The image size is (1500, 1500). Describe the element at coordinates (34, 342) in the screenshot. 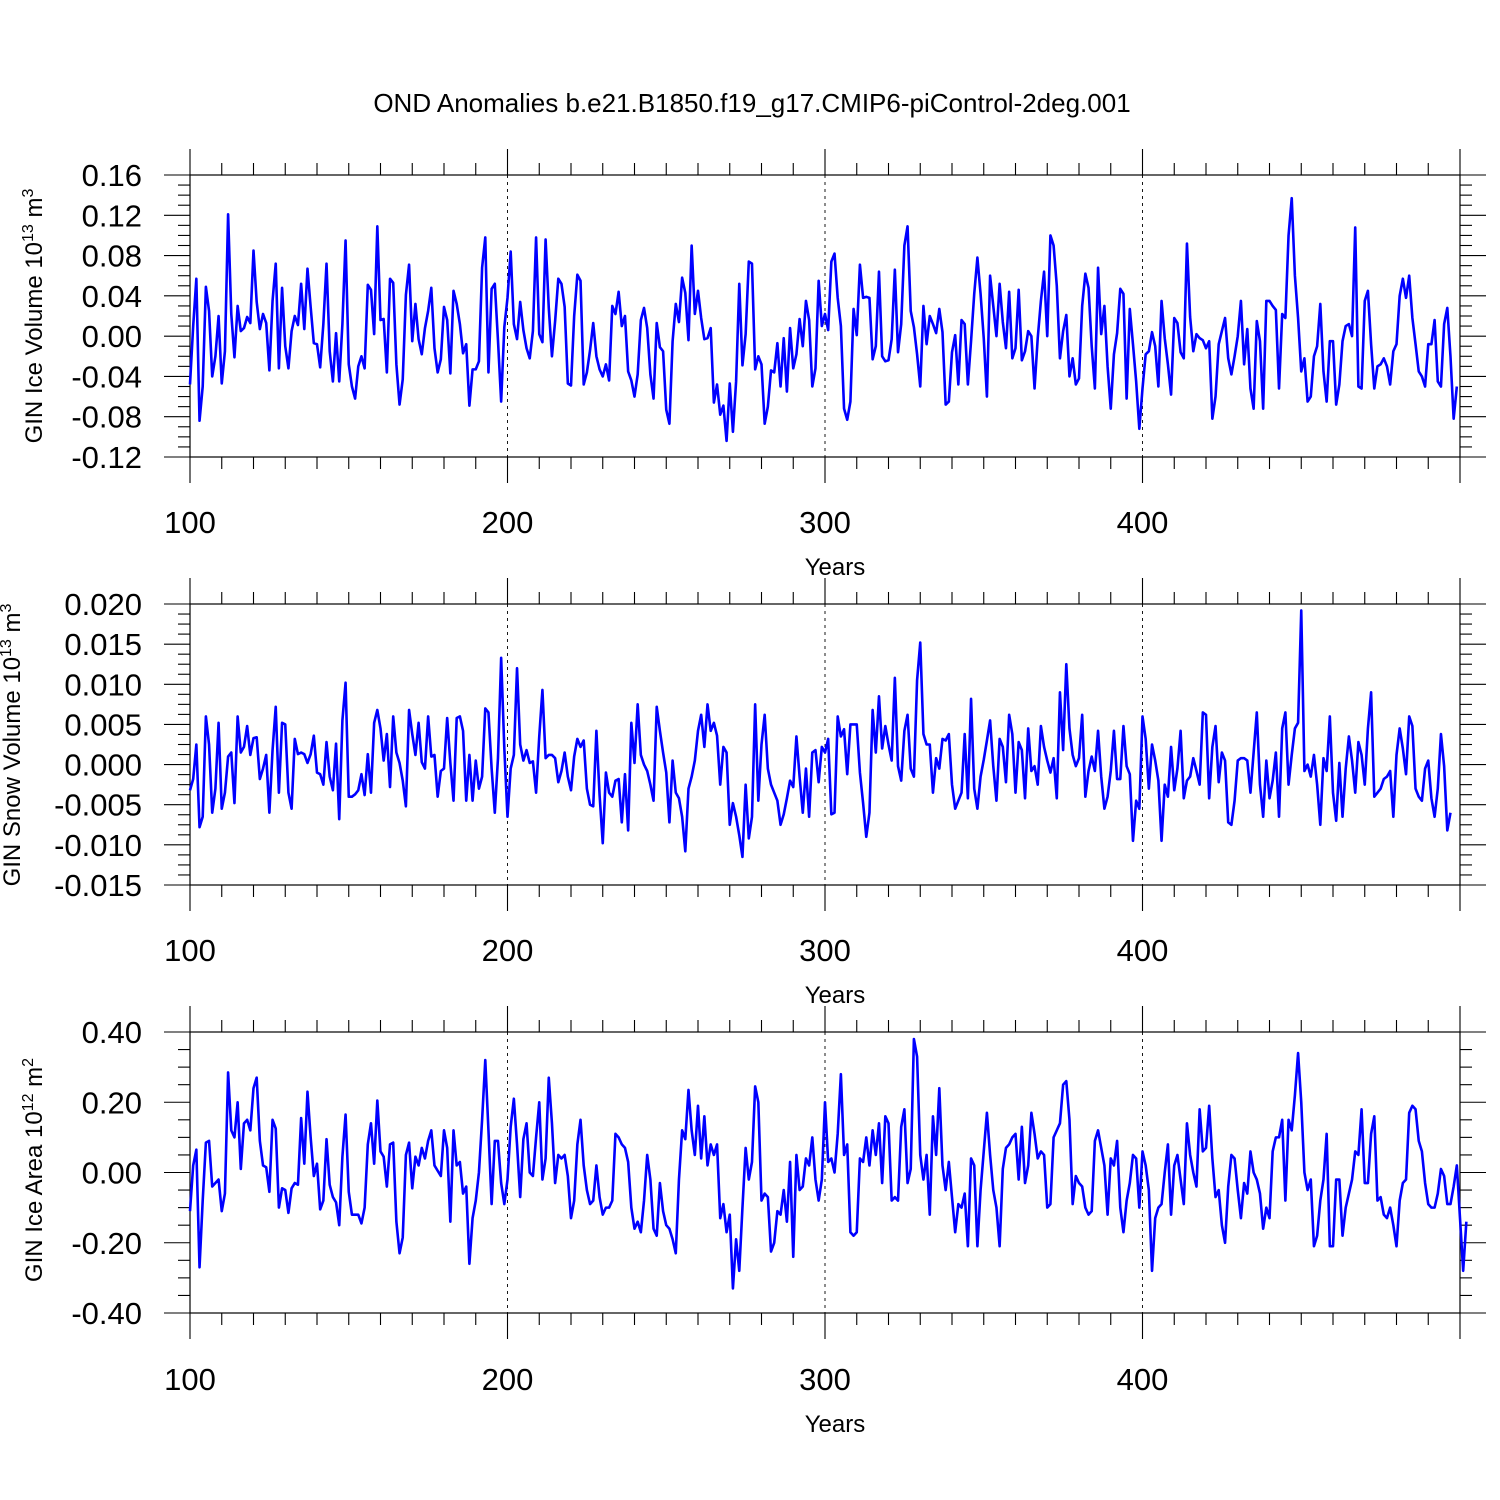

I see `y-axis-label-main: GIN Ice Volume 10` at that location.